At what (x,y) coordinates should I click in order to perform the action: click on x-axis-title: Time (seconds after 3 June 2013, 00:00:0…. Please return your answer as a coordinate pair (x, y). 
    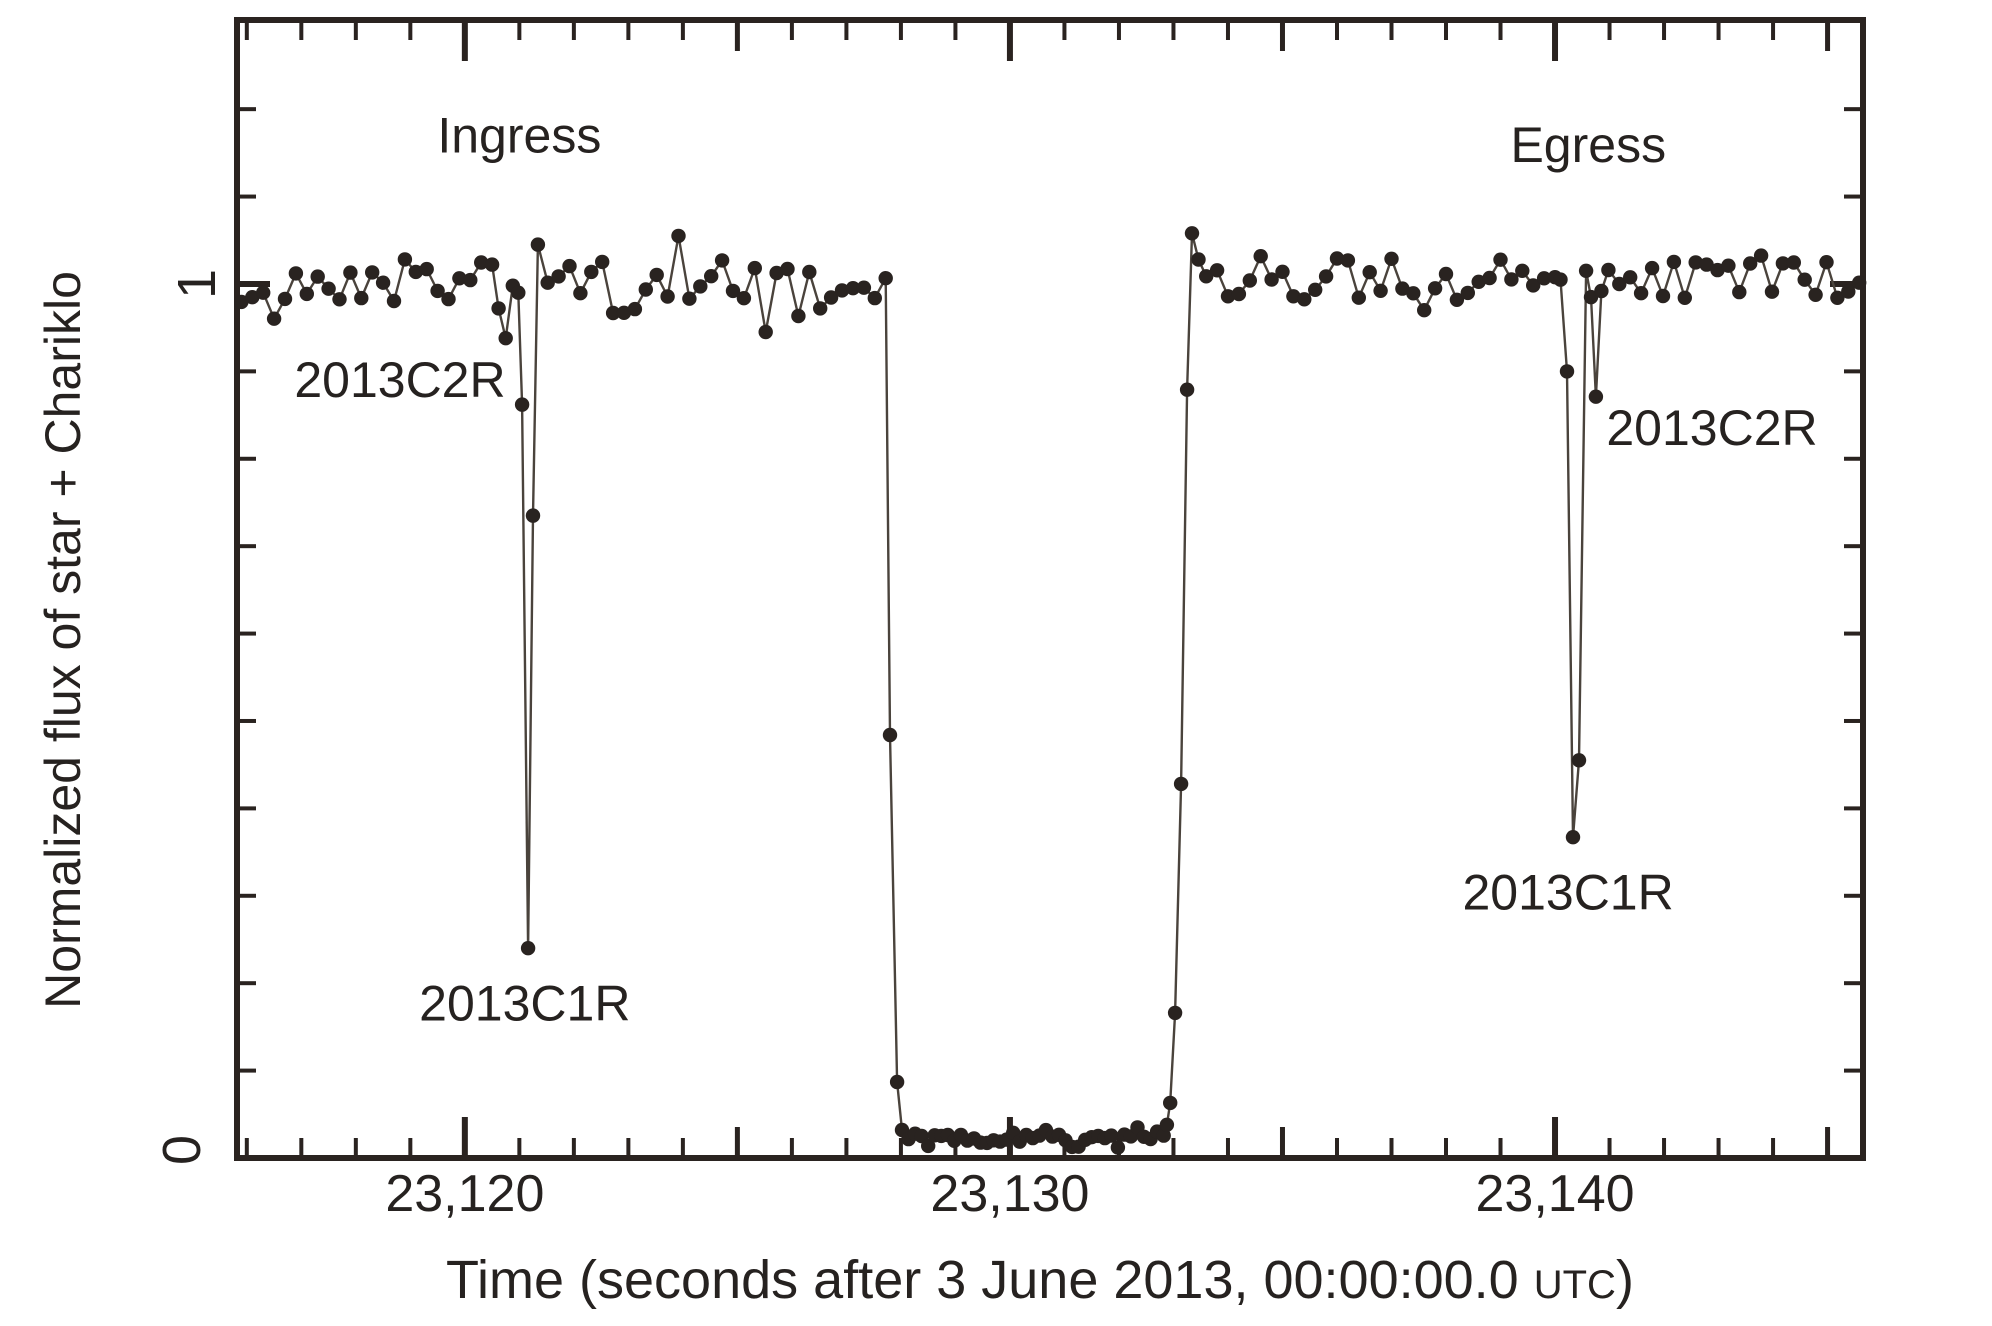
    Looking at the image, I should click on (1040, 1280).